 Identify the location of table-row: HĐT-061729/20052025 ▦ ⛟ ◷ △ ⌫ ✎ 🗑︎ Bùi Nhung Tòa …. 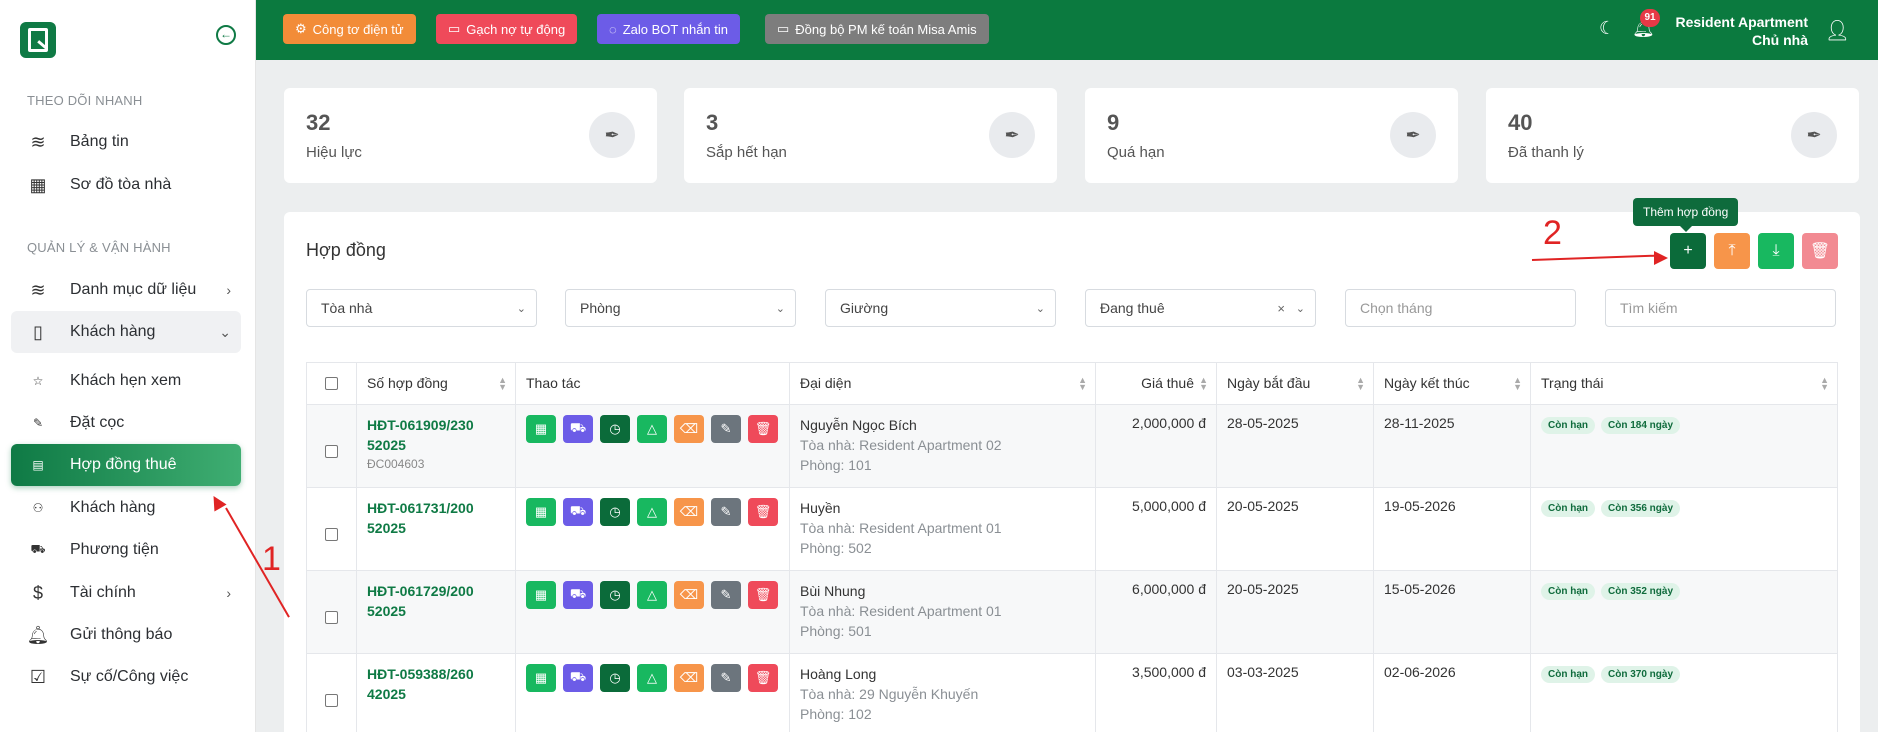
(1072, 612).